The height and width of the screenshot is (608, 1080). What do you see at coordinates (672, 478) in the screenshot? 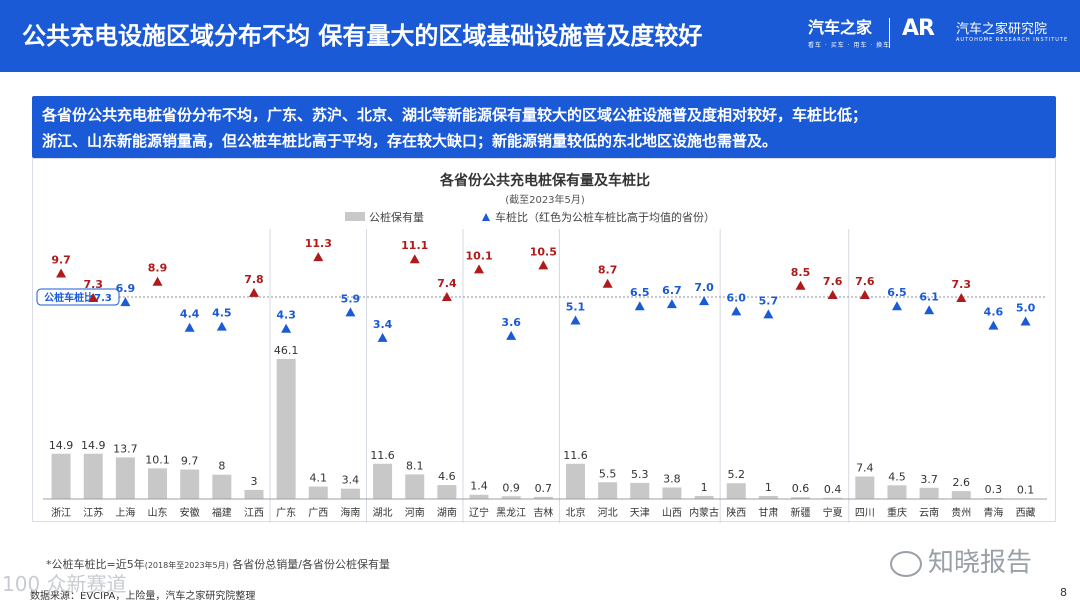
I see `bar-value-label: 3.8` at bounding box center [672, 478].